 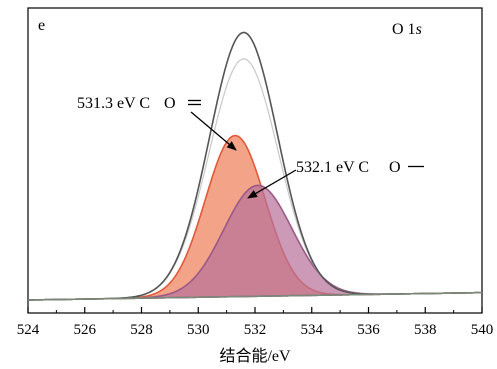 What do you see at coordinates (170, 103) in the screenshot?
I see `annotation-peak-1-bond: O` at bounding box center [170, 103].